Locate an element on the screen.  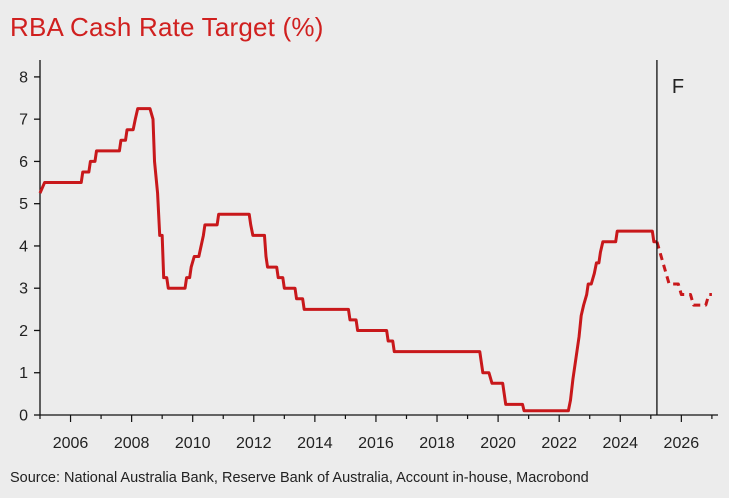
x-tick-label: 2006 is located at coordinates (71, 443).